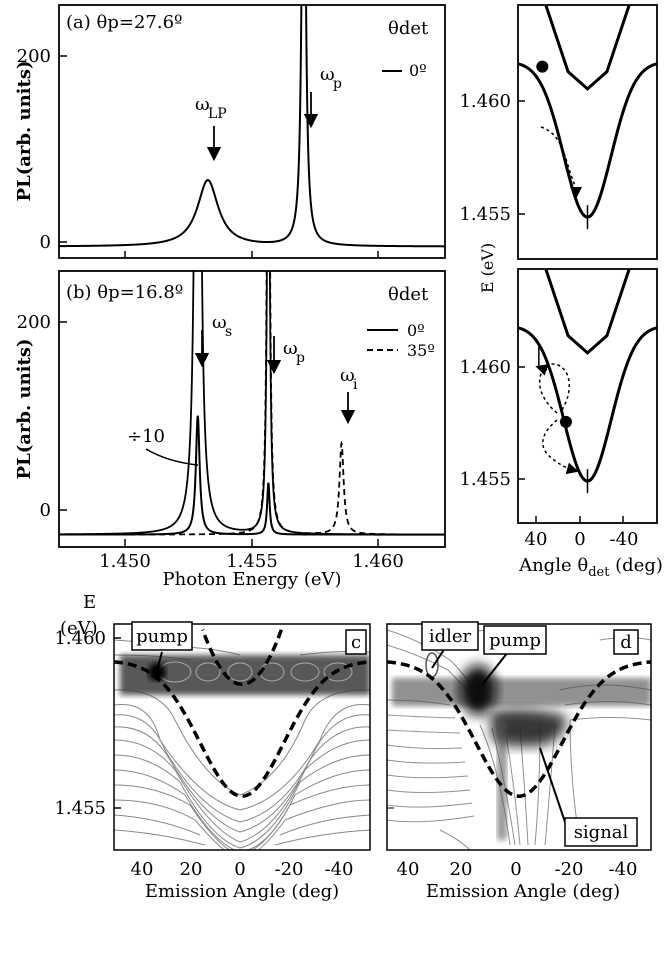 The image size is (669, 957). Describe the element at coordinates (159, 661) in the screenshot. I see `panel-c-pump-pointer` at that location.